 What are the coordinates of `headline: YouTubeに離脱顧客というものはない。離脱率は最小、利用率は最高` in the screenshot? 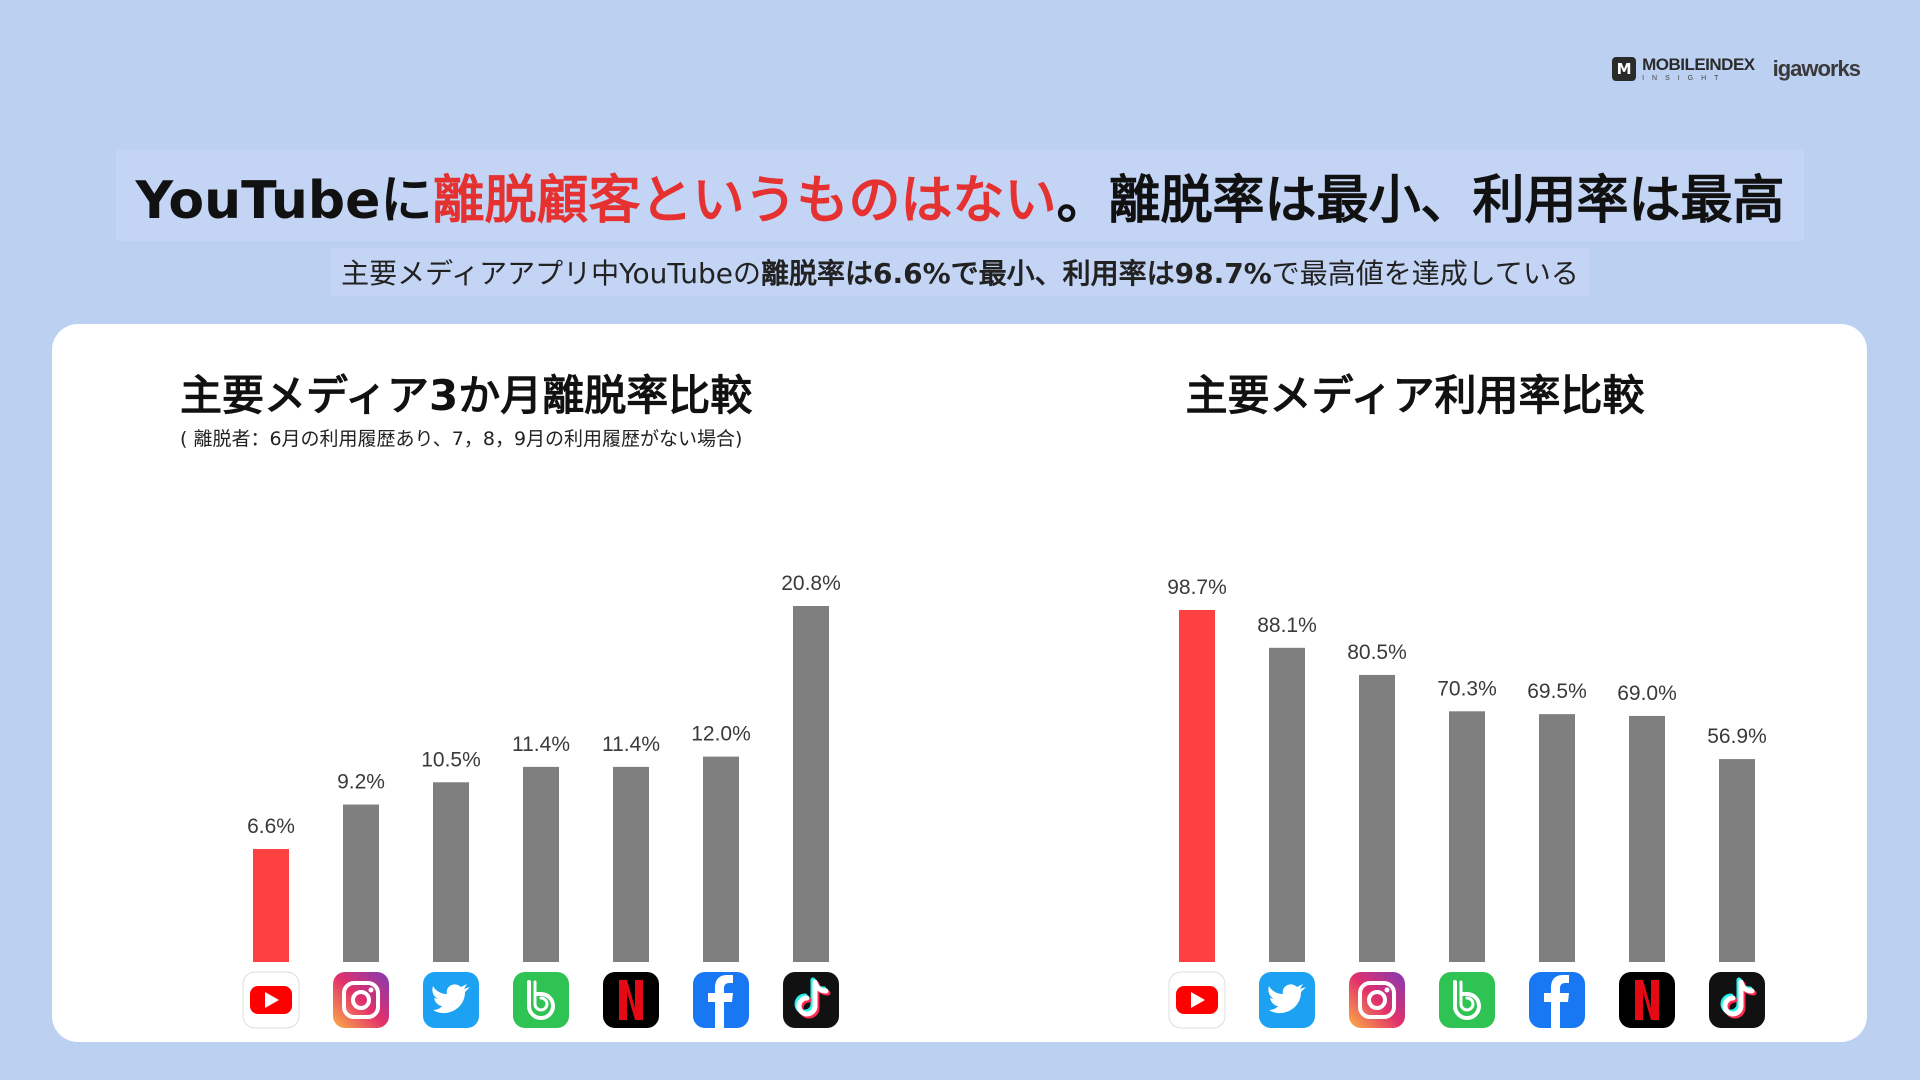 It's located at (960, 195).